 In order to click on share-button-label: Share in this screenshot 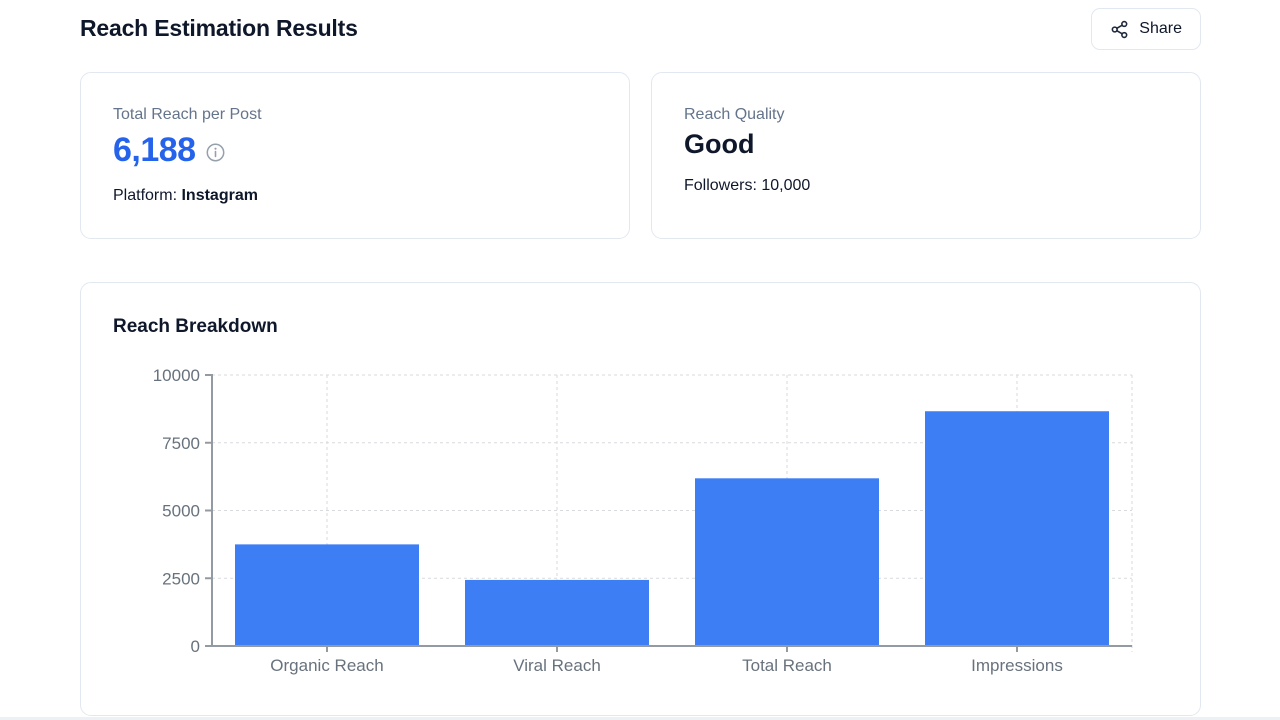, I will do `click(1160, 28)`.